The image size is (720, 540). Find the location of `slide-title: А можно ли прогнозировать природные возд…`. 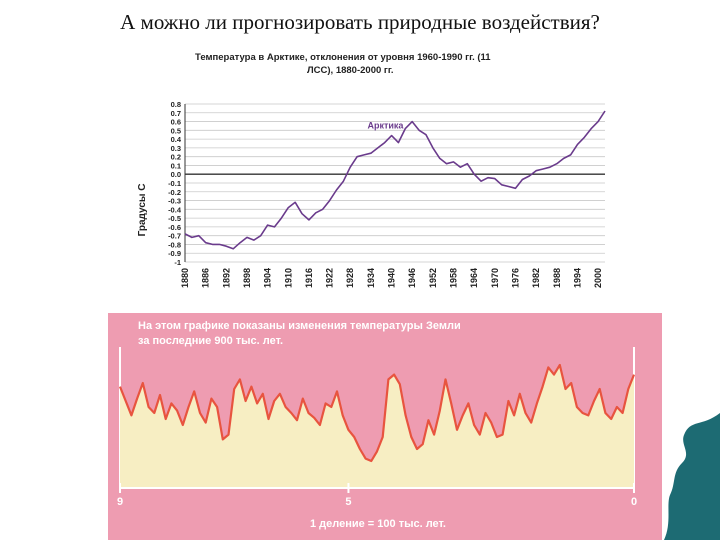

slide-title: А можно ли прогнозировать природные возд… is located at coordinates (360, 22).